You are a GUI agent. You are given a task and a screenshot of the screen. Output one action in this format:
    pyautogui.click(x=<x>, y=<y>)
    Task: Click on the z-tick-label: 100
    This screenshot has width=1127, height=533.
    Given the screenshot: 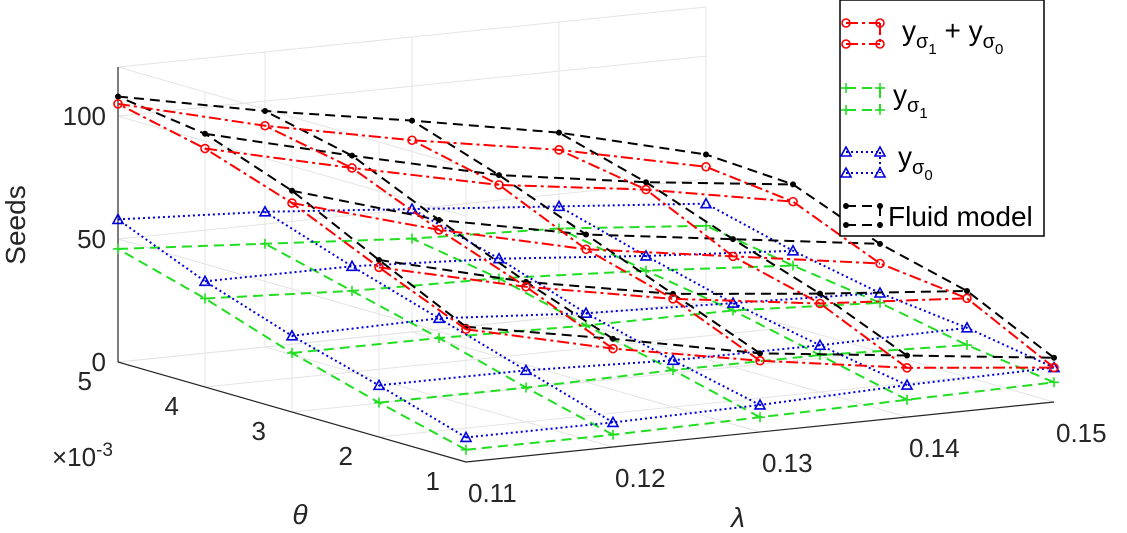 What is the action you would take?
    pyautogui.click(x=84, y=116)
    